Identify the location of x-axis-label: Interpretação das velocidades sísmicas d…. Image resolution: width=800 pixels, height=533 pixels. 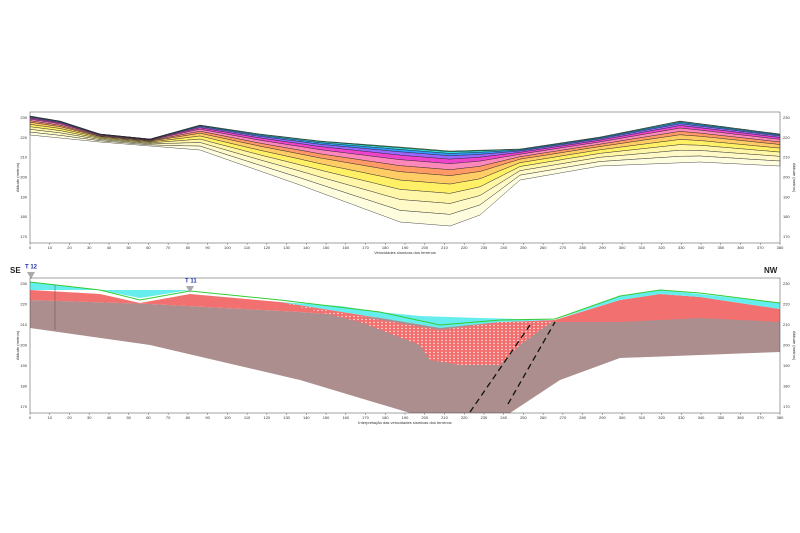
(404, 422).